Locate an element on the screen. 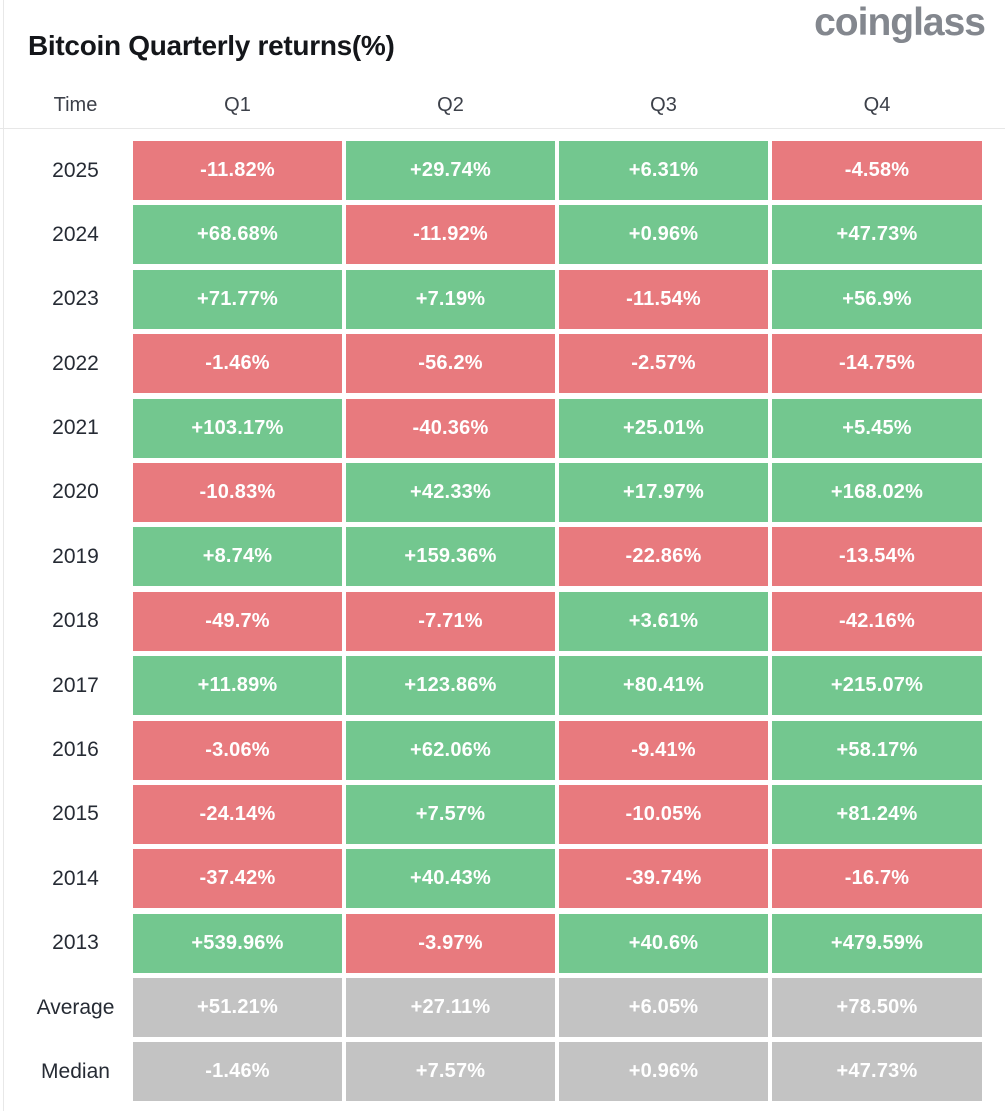 The width and height of the screenshot is (1005, 1111). return-cell: +40.6% is located at coordinates (663, 943).